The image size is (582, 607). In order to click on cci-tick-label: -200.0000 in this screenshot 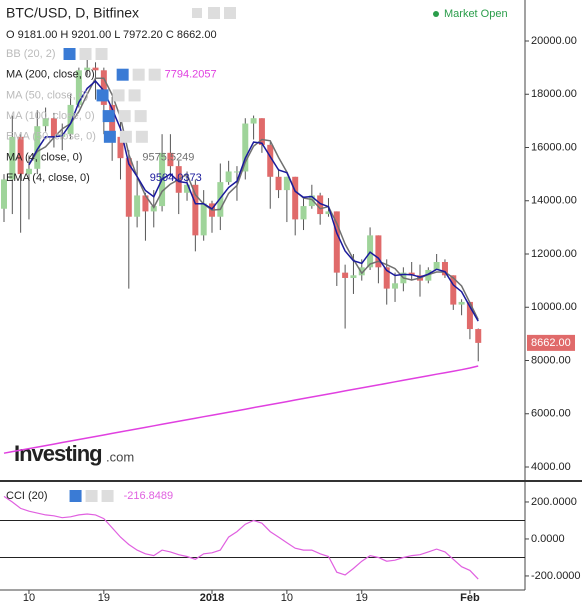, I will do `click(556, 576)`.